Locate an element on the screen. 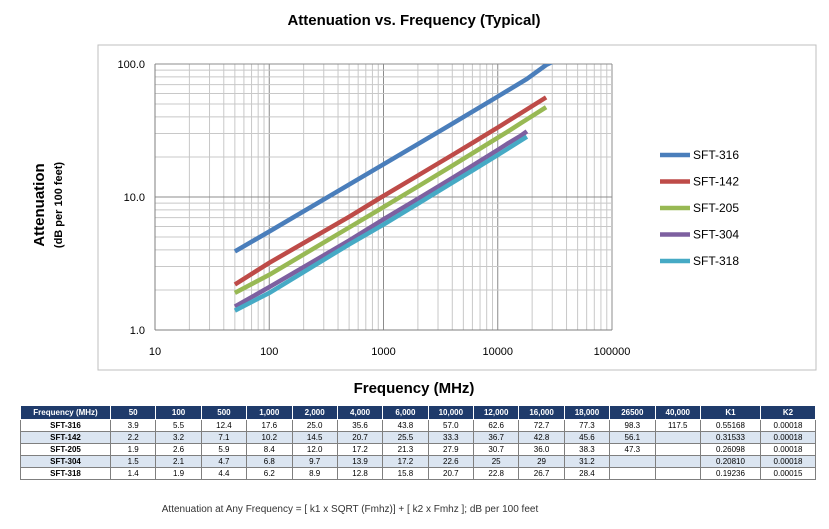 The height and width of the screenshot is (529, 829). table-cell: 28.4 is located at coordinates (587, 473).